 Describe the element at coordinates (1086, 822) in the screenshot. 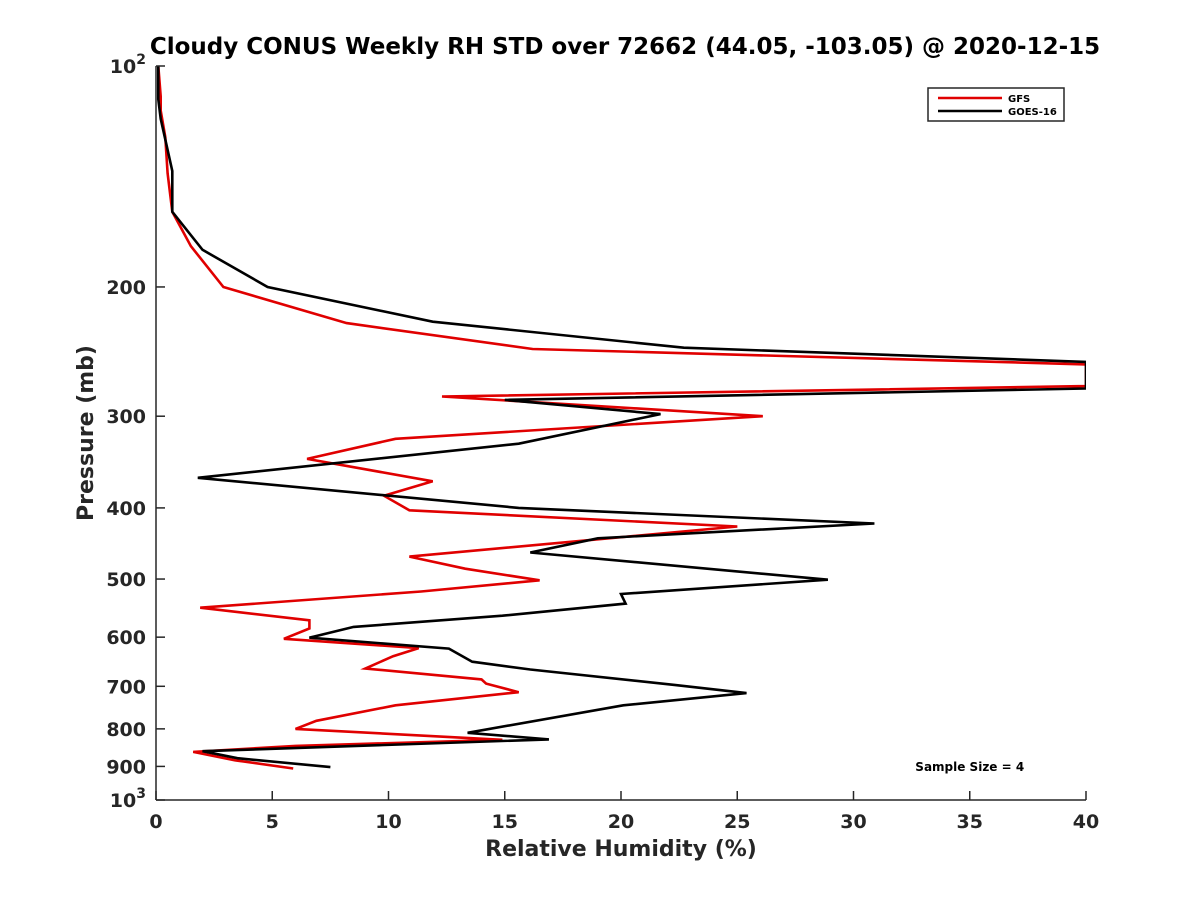

I see `x-tick-label: 40` at that location.